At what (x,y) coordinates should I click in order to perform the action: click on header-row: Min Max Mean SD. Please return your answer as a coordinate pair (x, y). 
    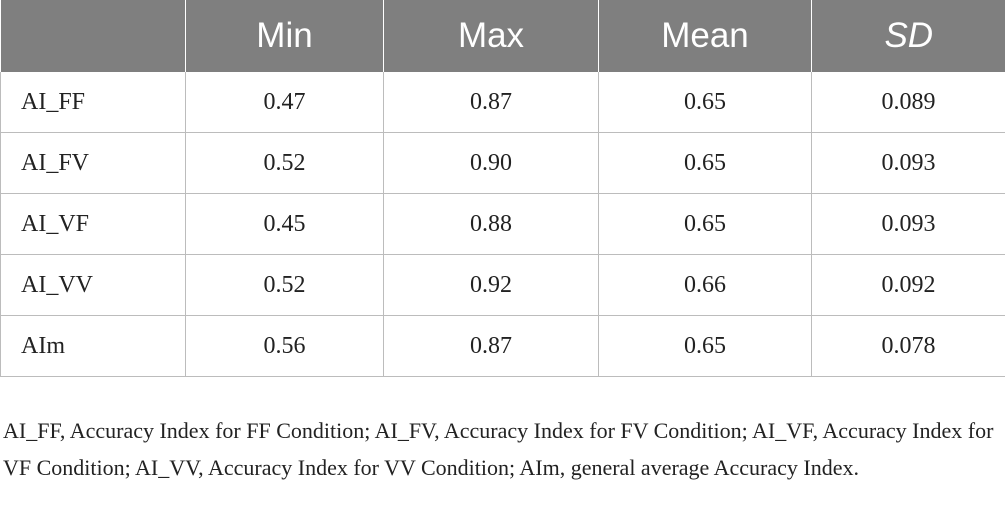
    Looking at the image, I should click on (502, 36).